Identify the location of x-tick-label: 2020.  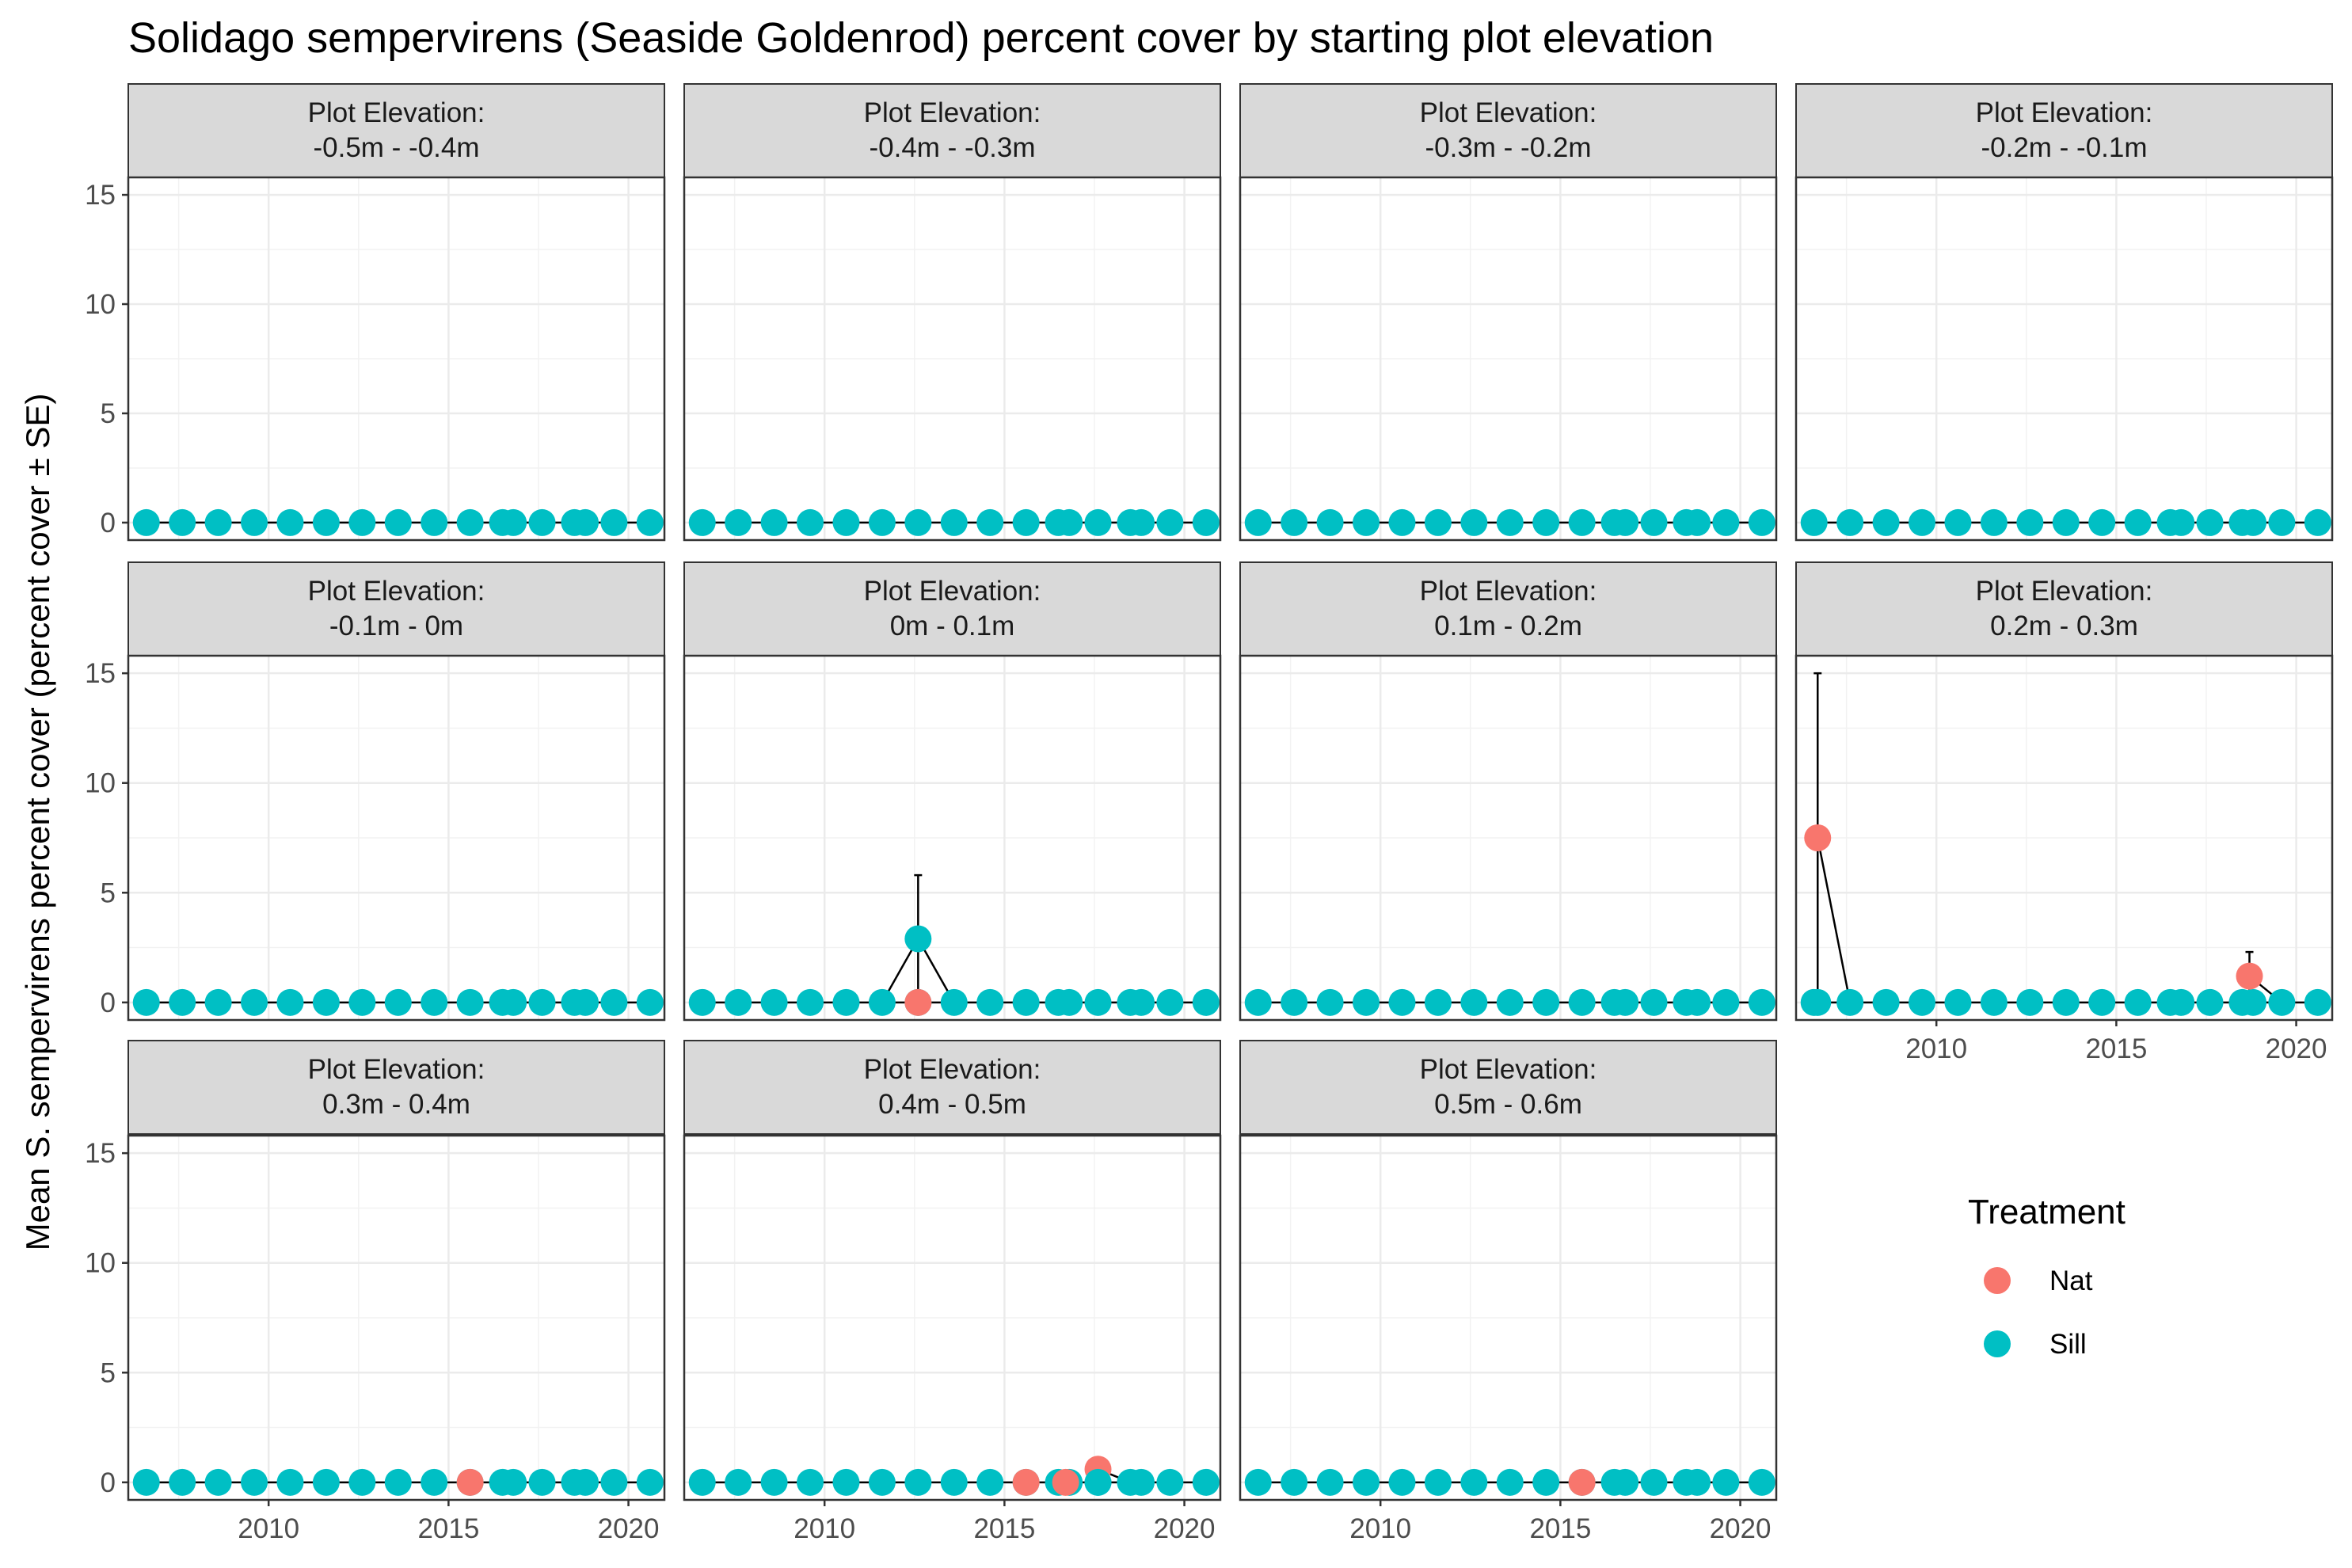
(629, 1528).